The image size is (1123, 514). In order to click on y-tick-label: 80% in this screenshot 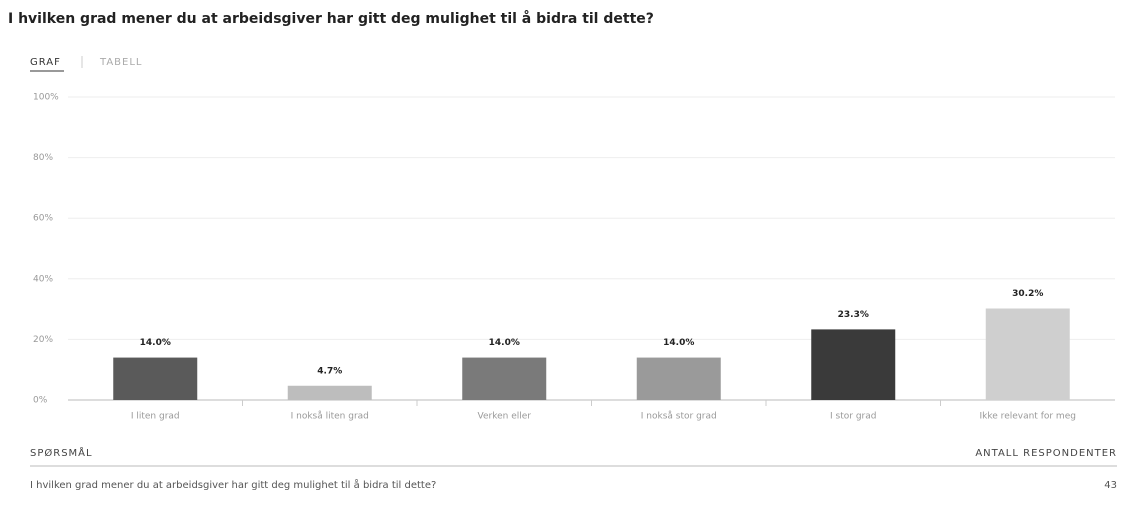, I will do `click(43, 158)`.